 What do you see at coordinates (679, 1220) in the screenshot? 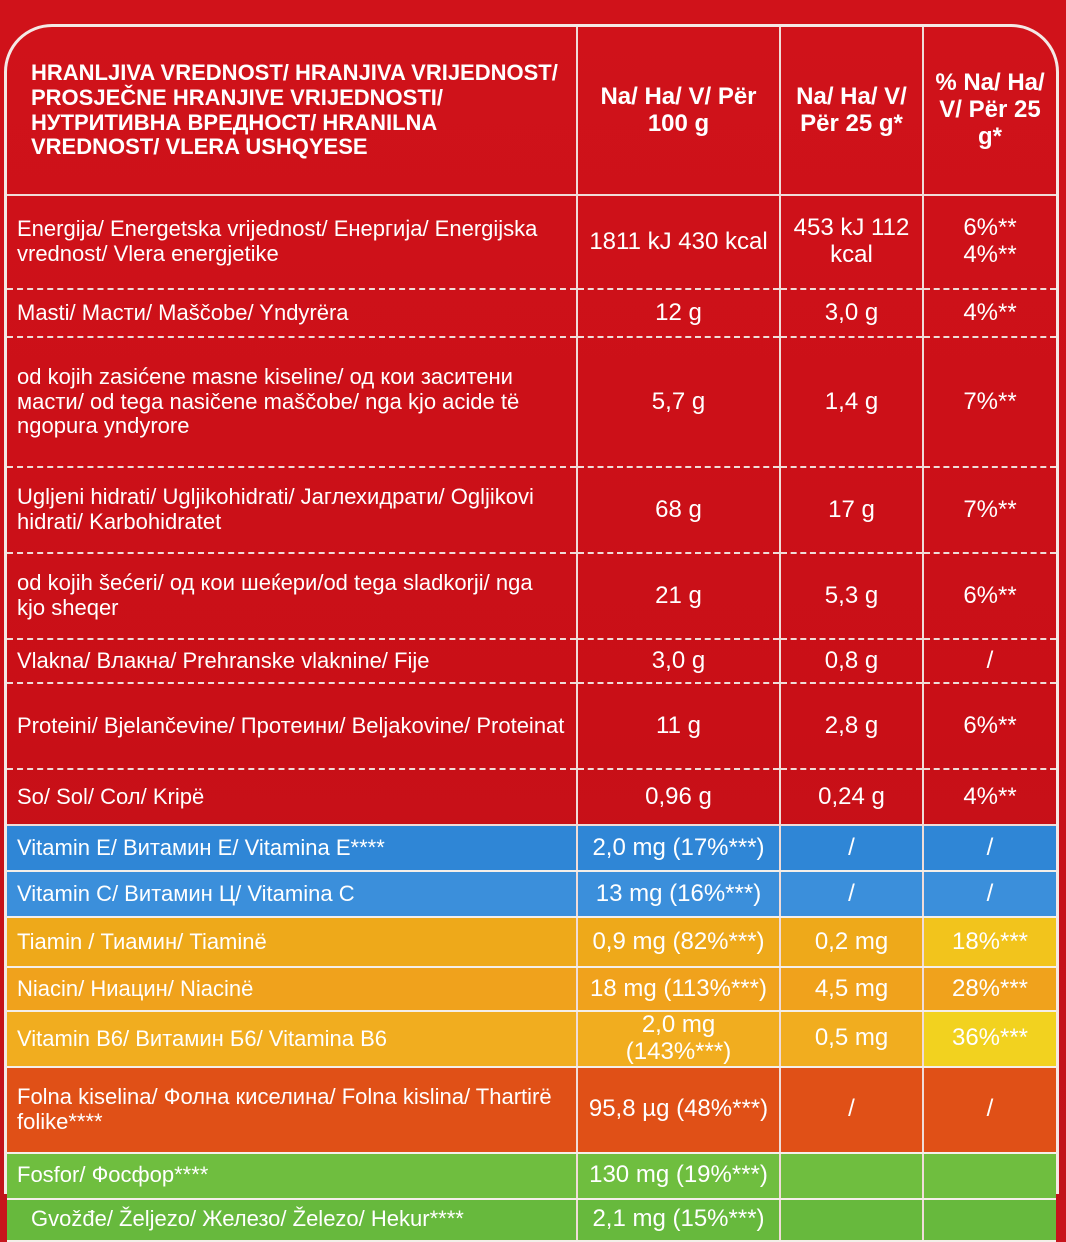
I see `vitamin-per-100g: 2,1 mg (15%***)` at bounding box center [679, 1220].